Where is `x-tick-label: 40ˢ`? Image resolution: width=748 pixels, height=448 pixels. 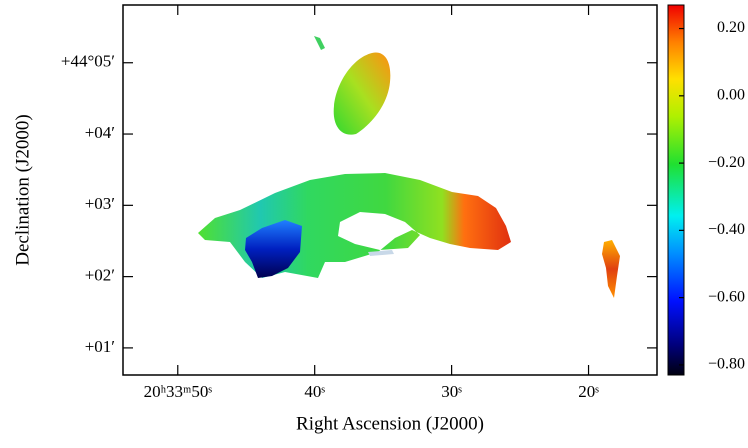 x-tick-label: 40ˢ is located at coordinates (314, 391).